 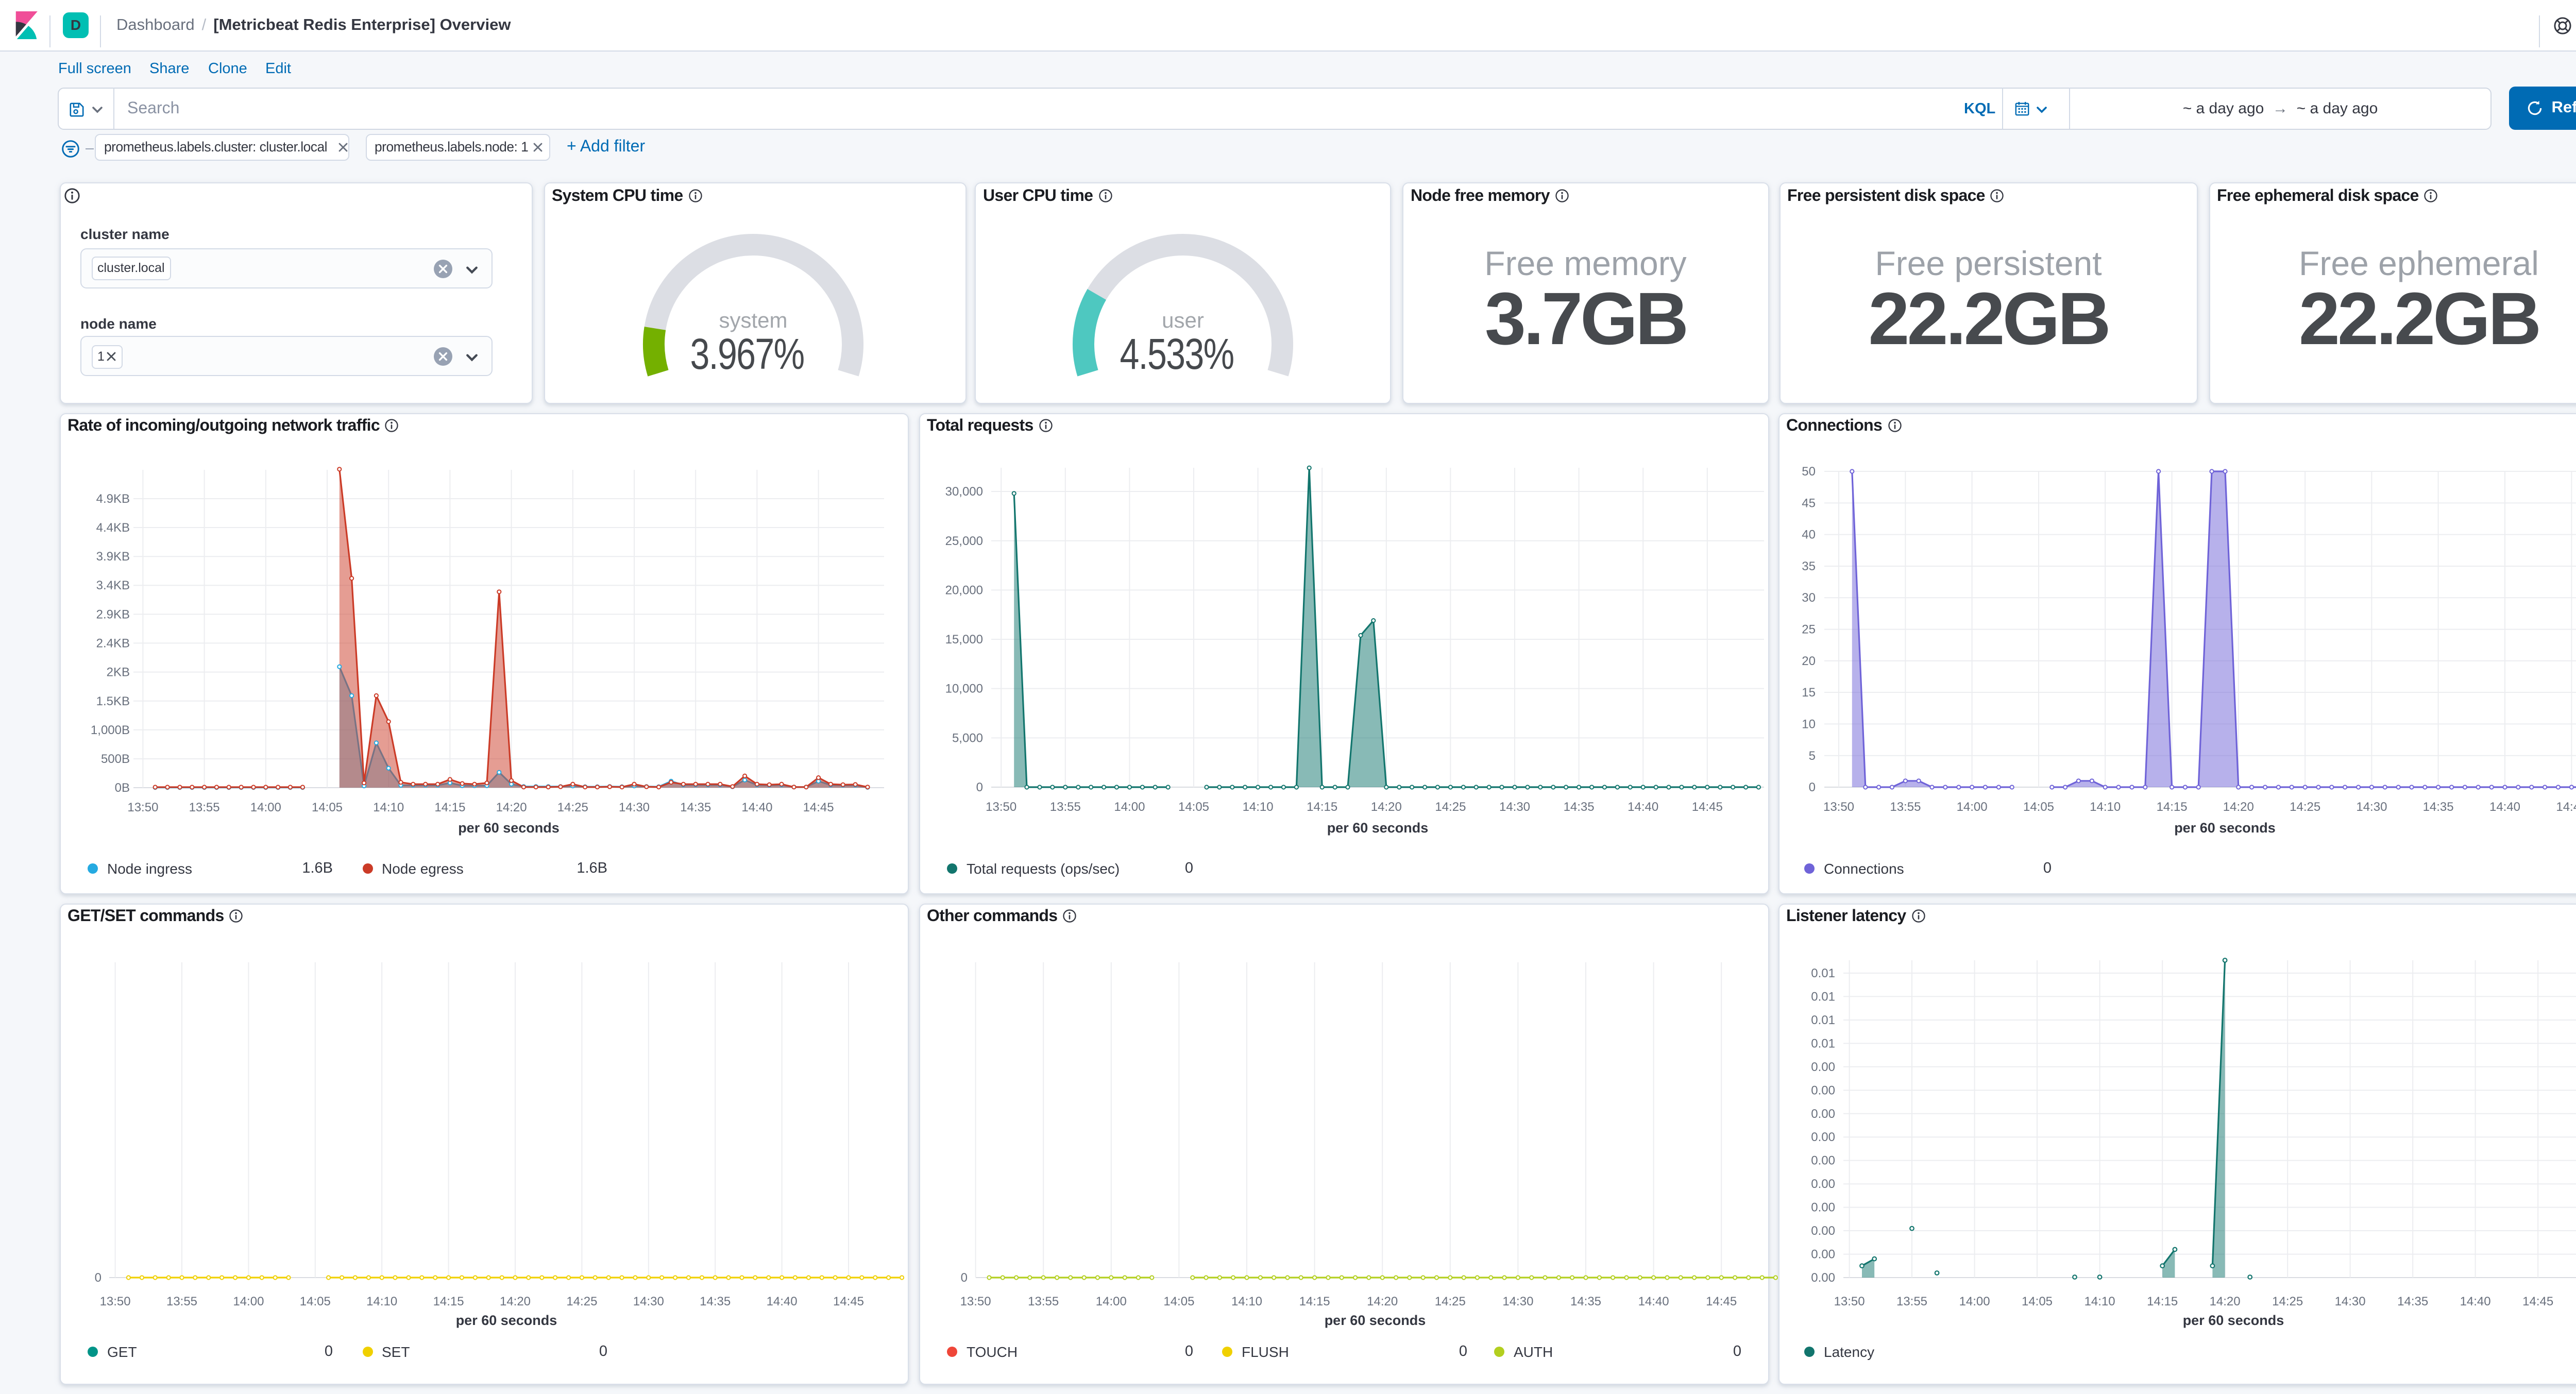 What do you see at coordinates (113, 528) in the screenshot?
I see `svg-text: 4.4KB` at bounding box center [113, 528].